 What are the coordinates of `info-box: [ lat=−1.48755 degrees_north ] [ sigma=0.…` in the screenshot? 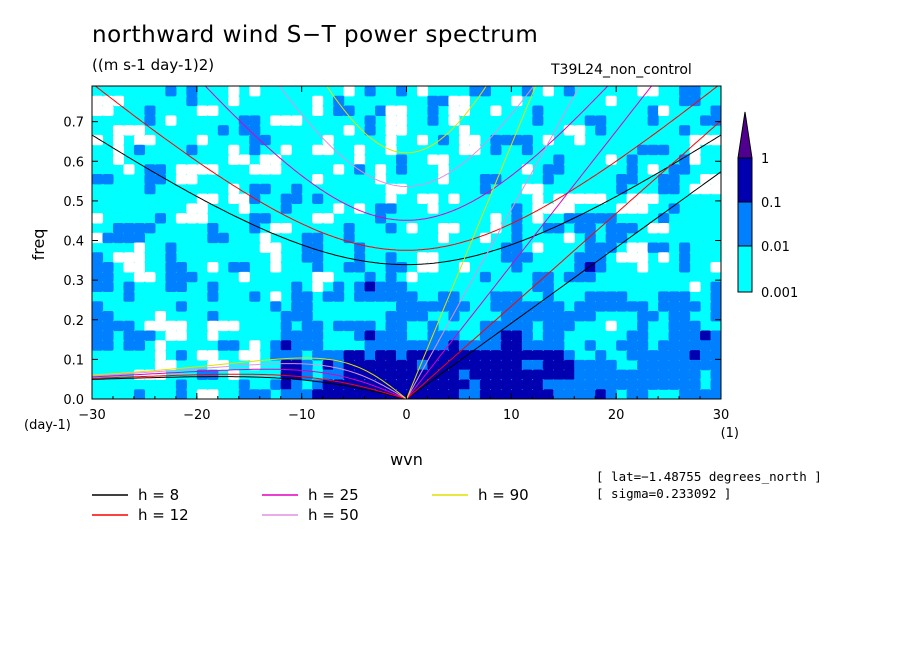 It's located at (709, 485).